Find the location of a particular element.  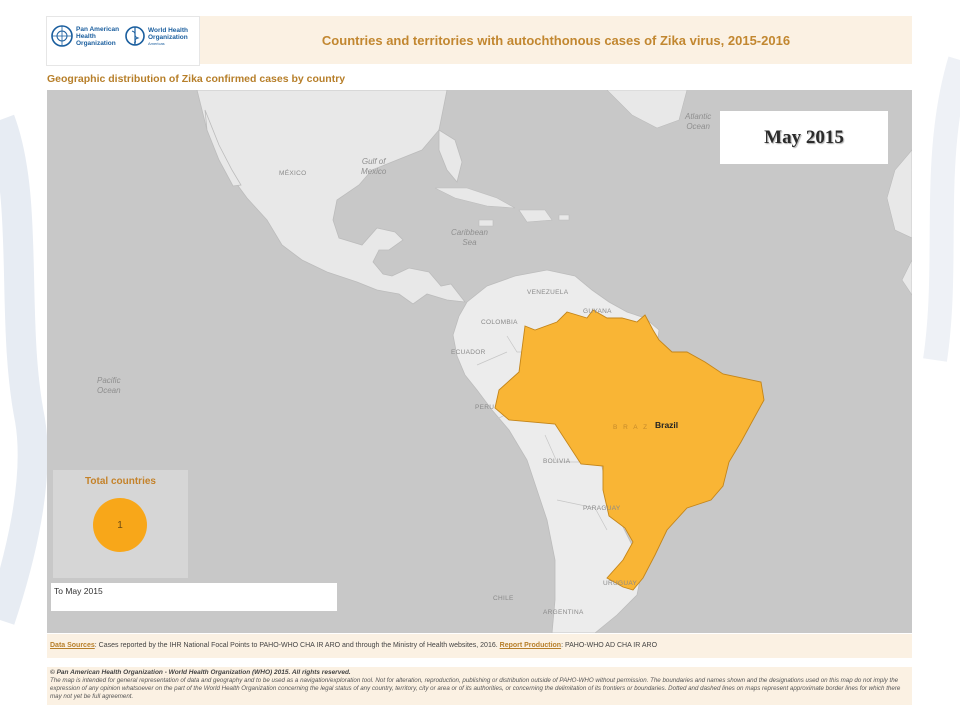

country-label-mexico: MÉXICO is located at coordinates (293, 173).